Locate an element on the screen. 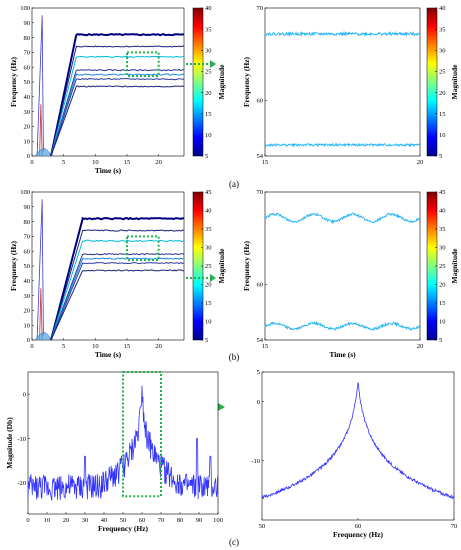 This screenshot has height=550, width=461. x-tick-label: 10 is located at coordinates (95, 346).